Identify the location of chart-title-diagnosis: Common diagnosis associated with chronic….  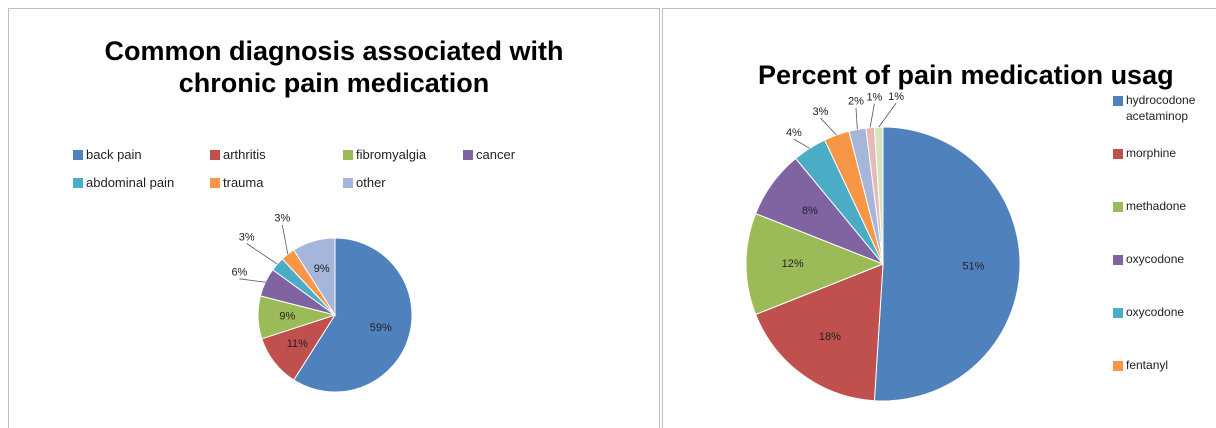
(334, 67).